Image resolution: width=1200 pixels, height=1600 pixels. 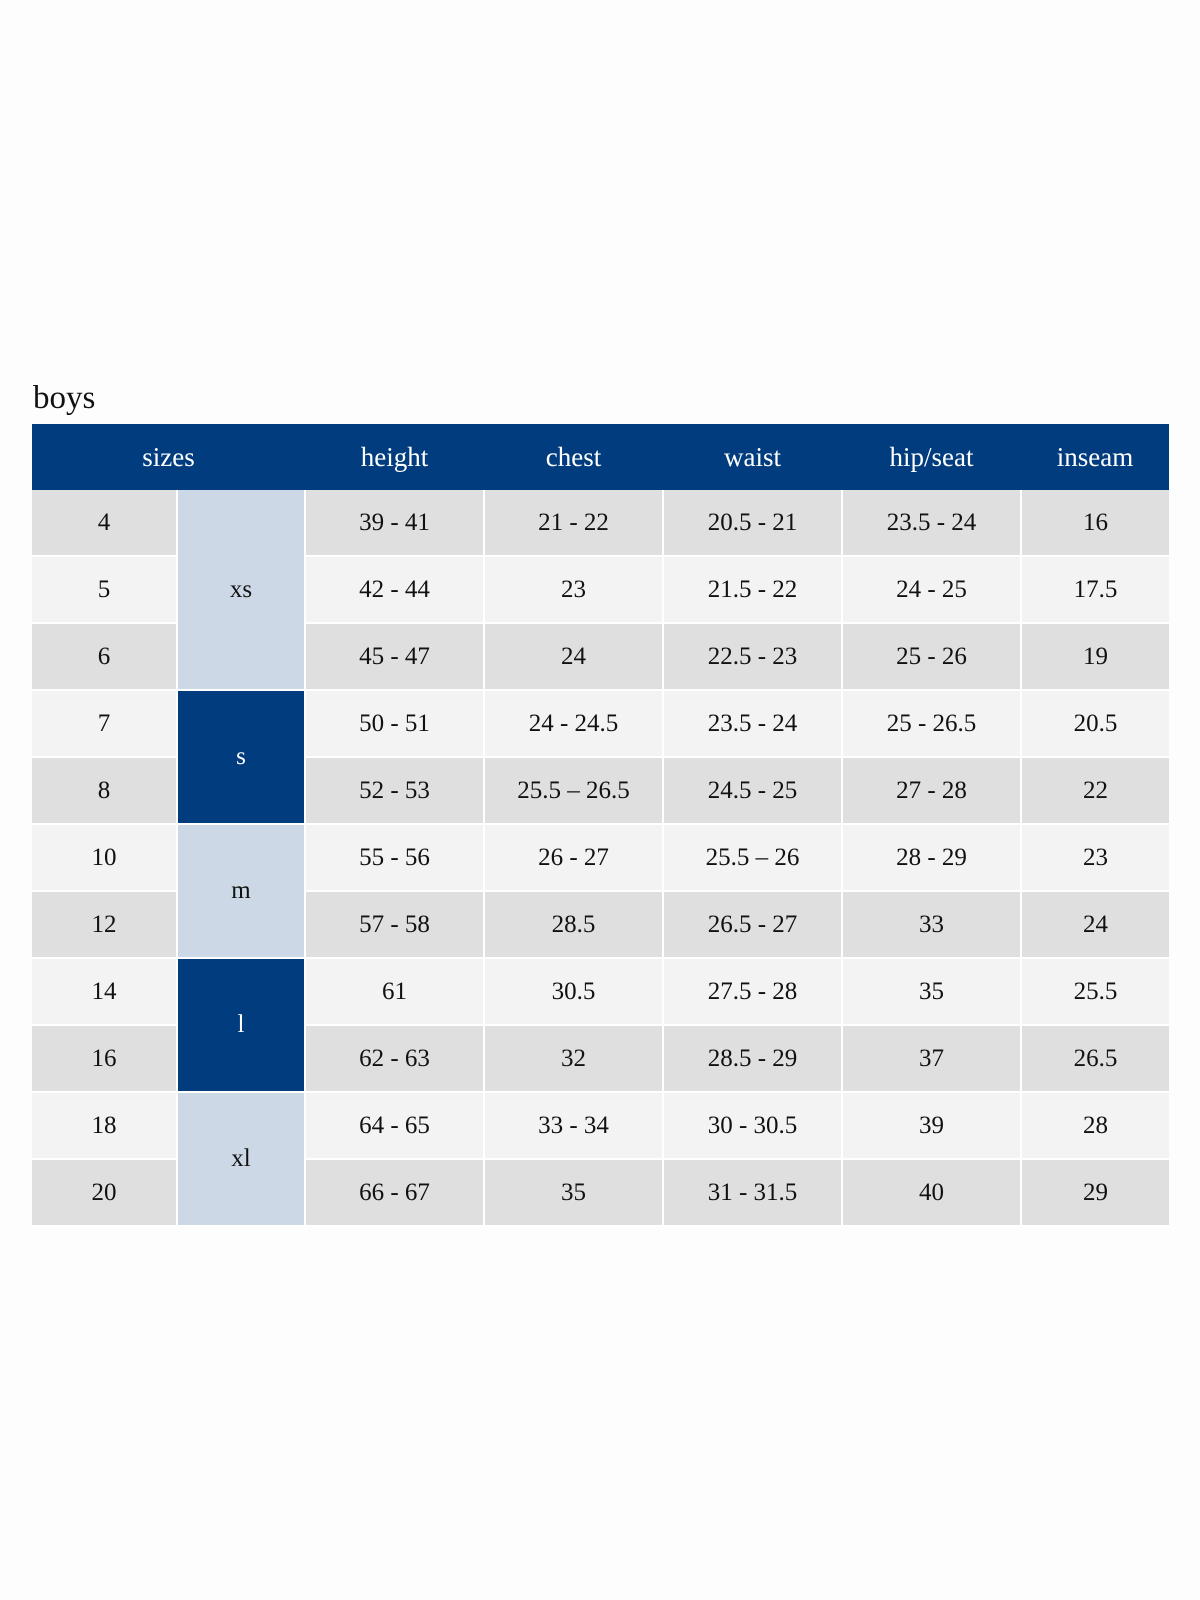 What do you see at coordinates (242, 757) in the screenshot?
I see `letter-size-cell: s` at bounding box center [242, 757].